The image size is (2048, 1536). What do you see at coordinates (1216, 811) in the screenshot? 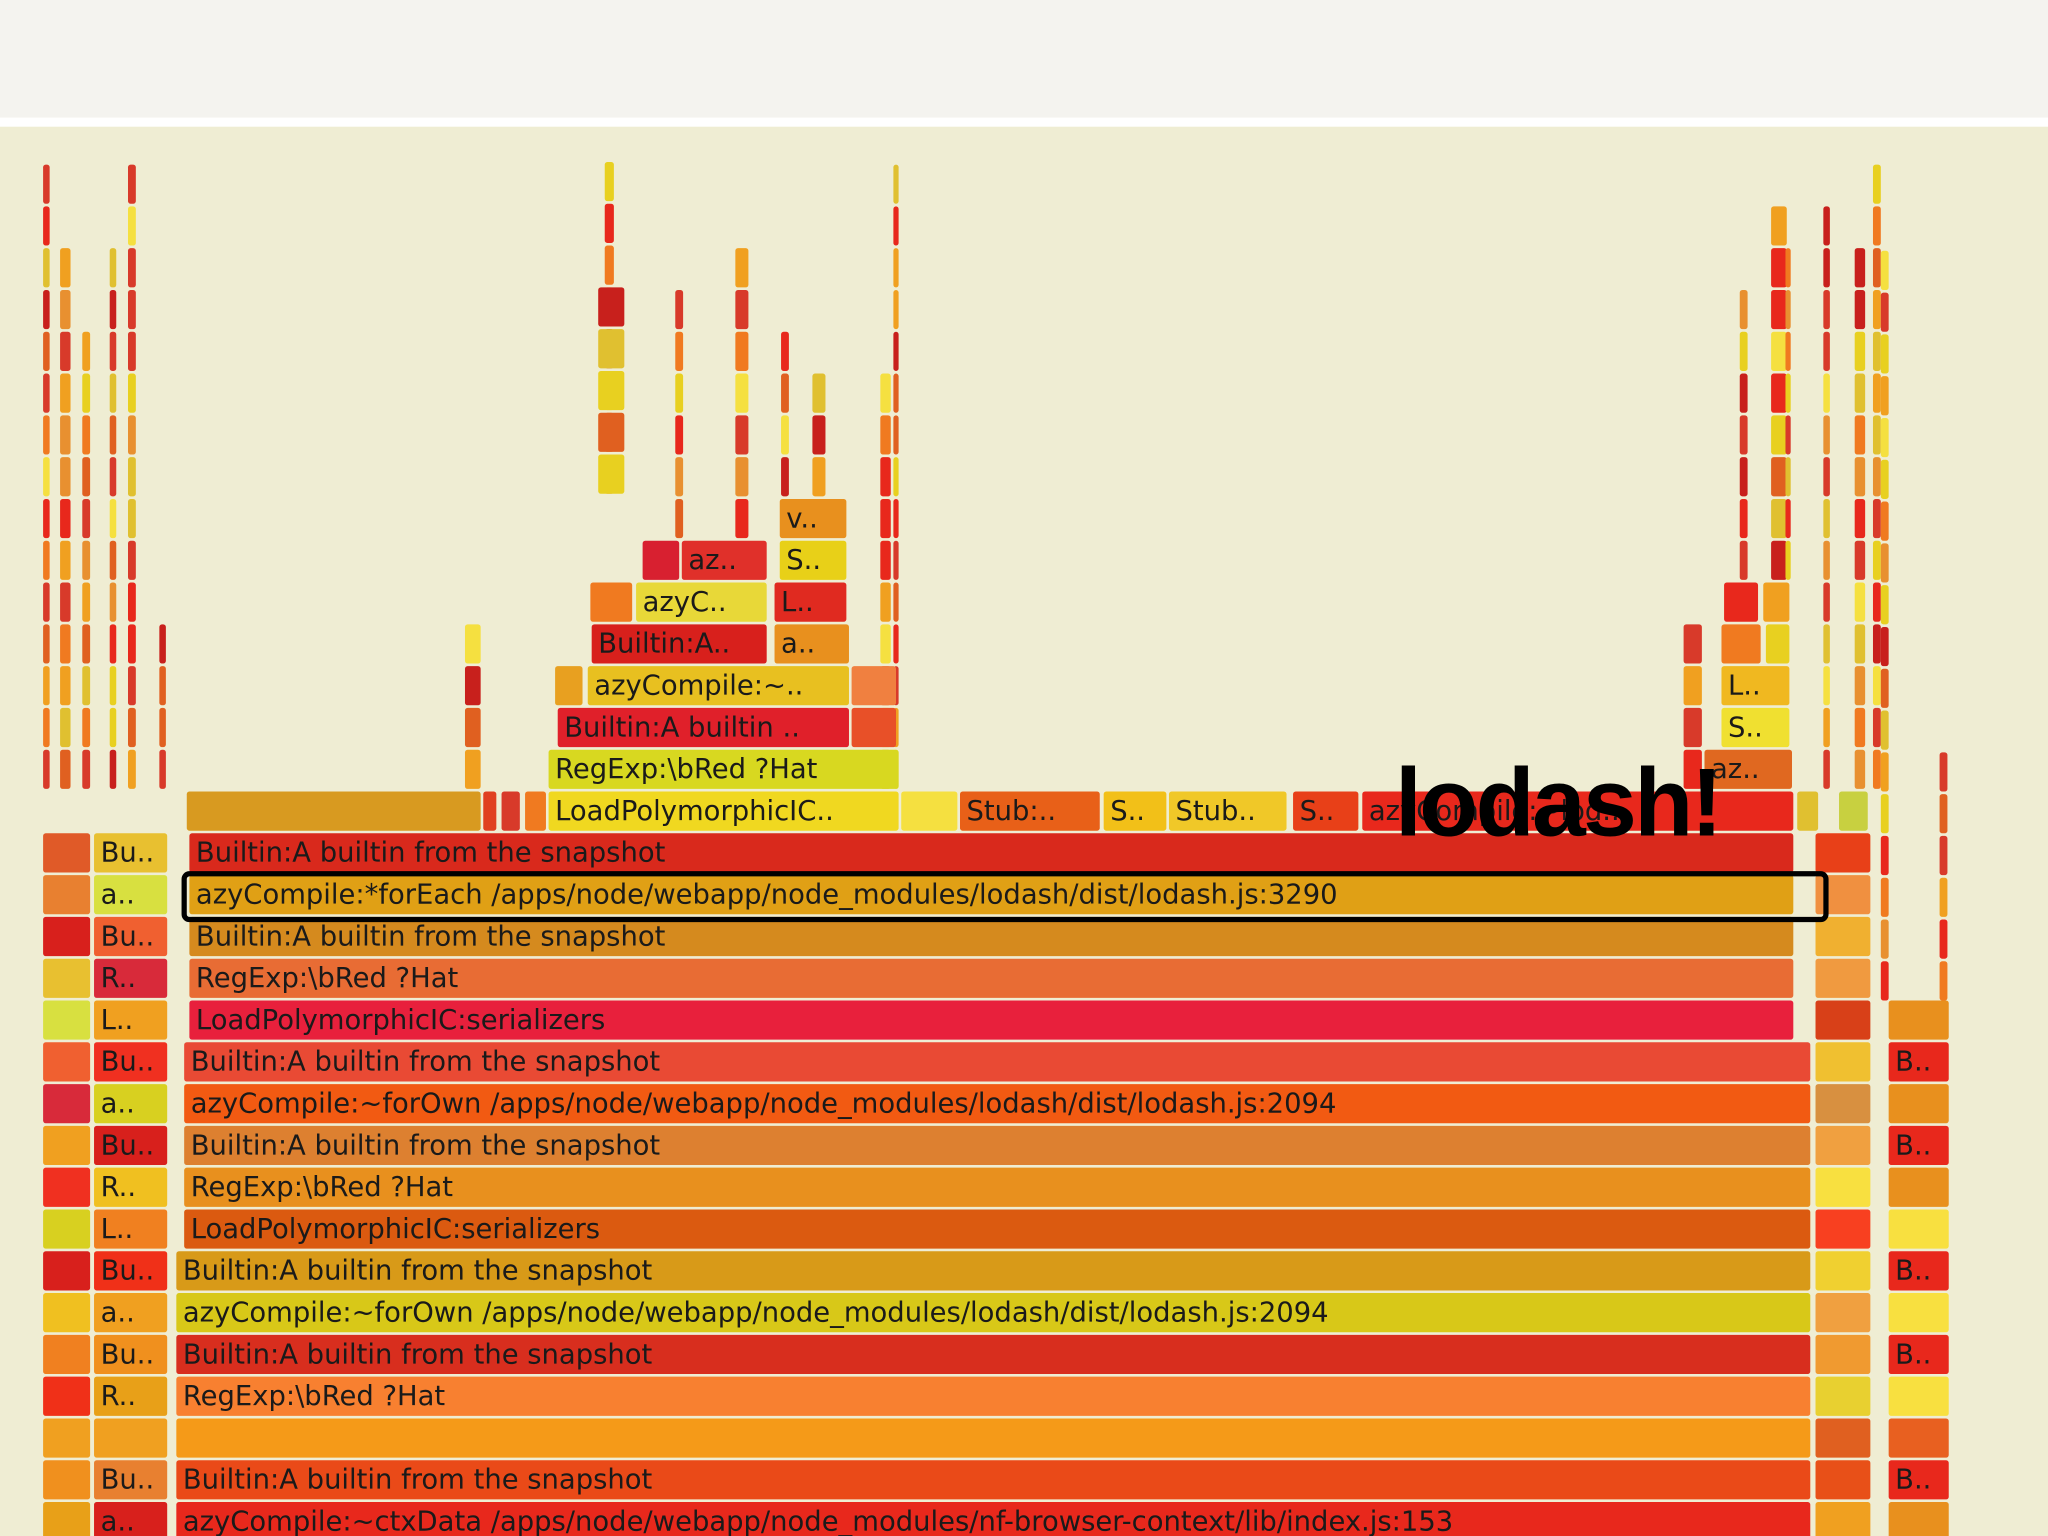
I see `frame-label: Stub..` at bounding box center [1216, 811].